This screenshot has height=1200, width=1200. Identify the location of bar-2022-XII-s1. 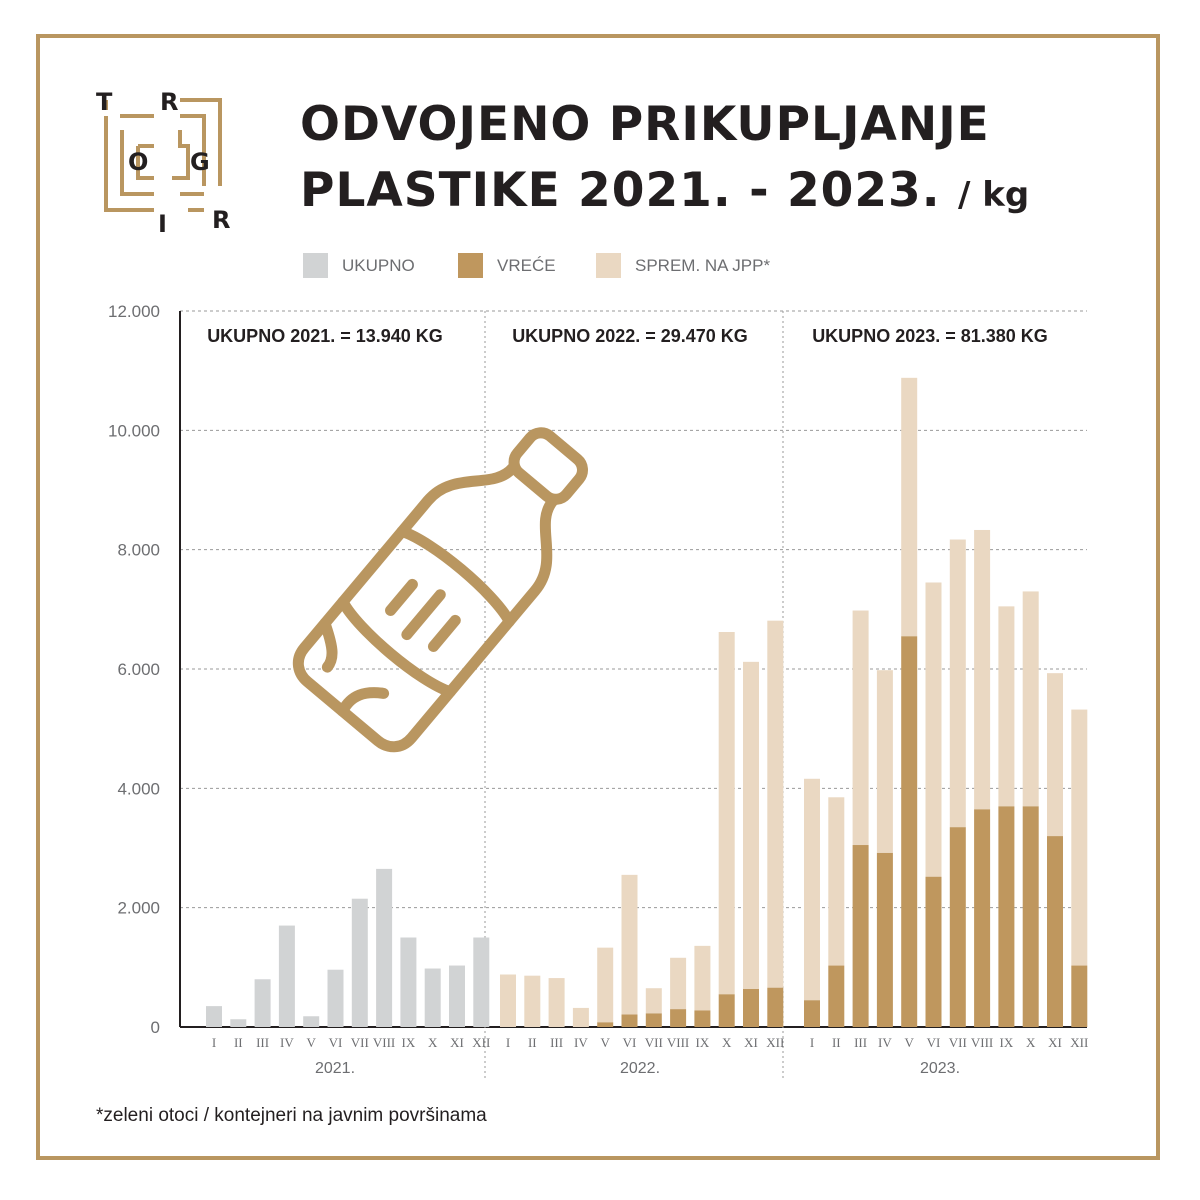
(775, 1007).